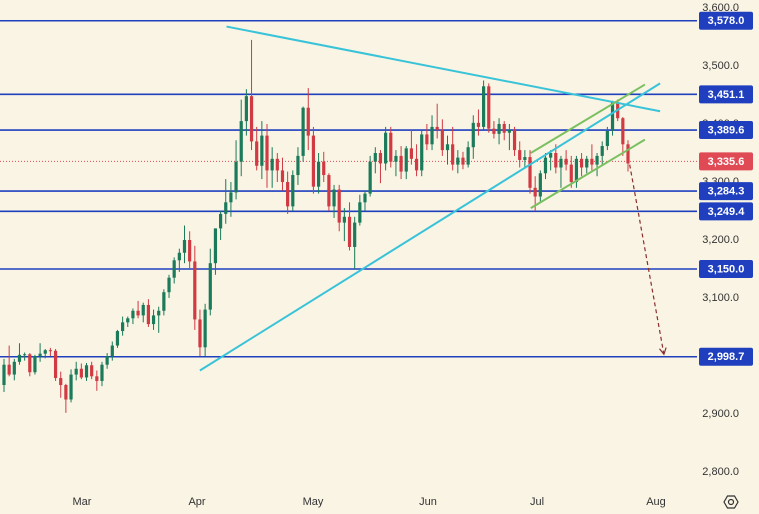  Describe the element at coordinates (726, 161) in the screenshot. I see `current-price-badge` at that location.